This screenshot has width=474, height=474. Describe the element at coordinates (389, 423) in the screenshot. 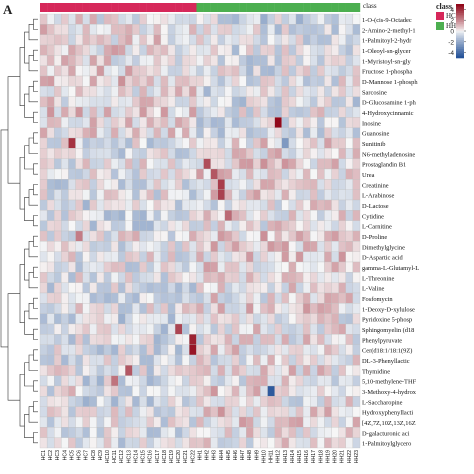

I see `row-label: [4Z,7Z,10Z,13Z,16Z` at that location.